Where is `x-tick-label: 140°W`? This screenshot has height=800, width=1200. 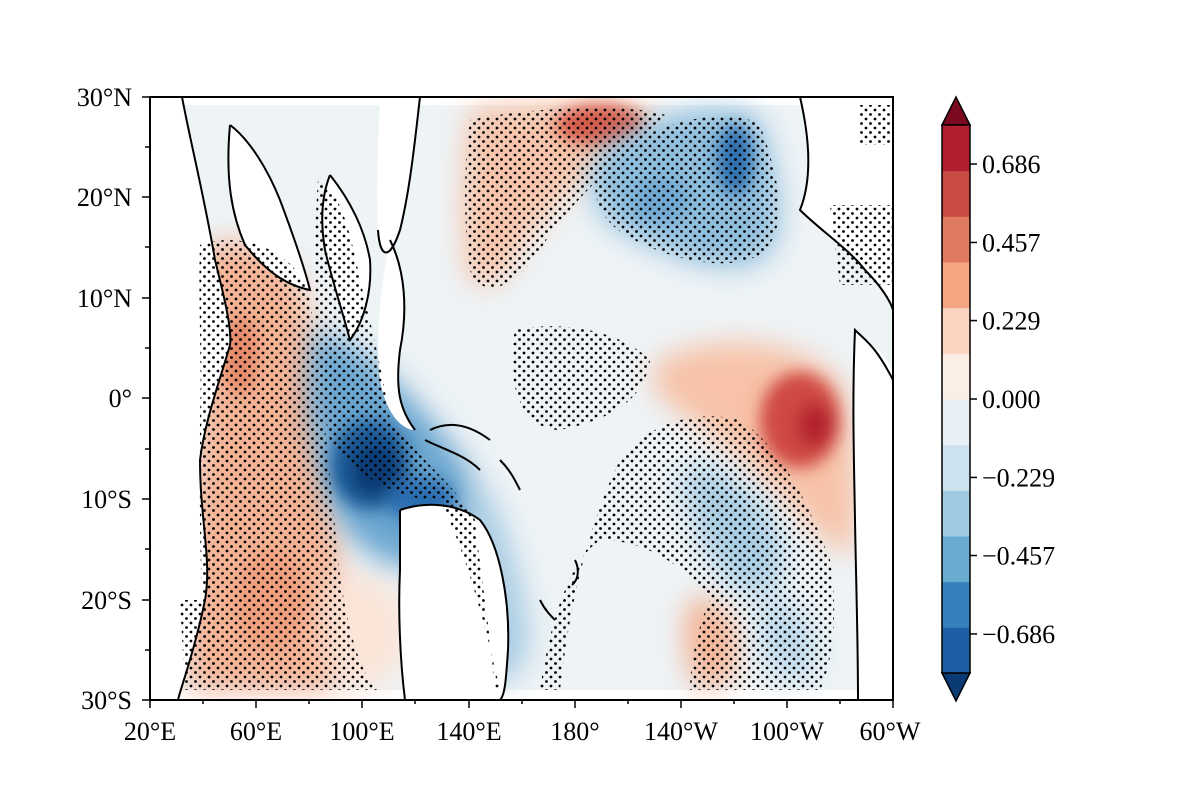 x-tick-label: 140°W is located at coordinates (681, 731).